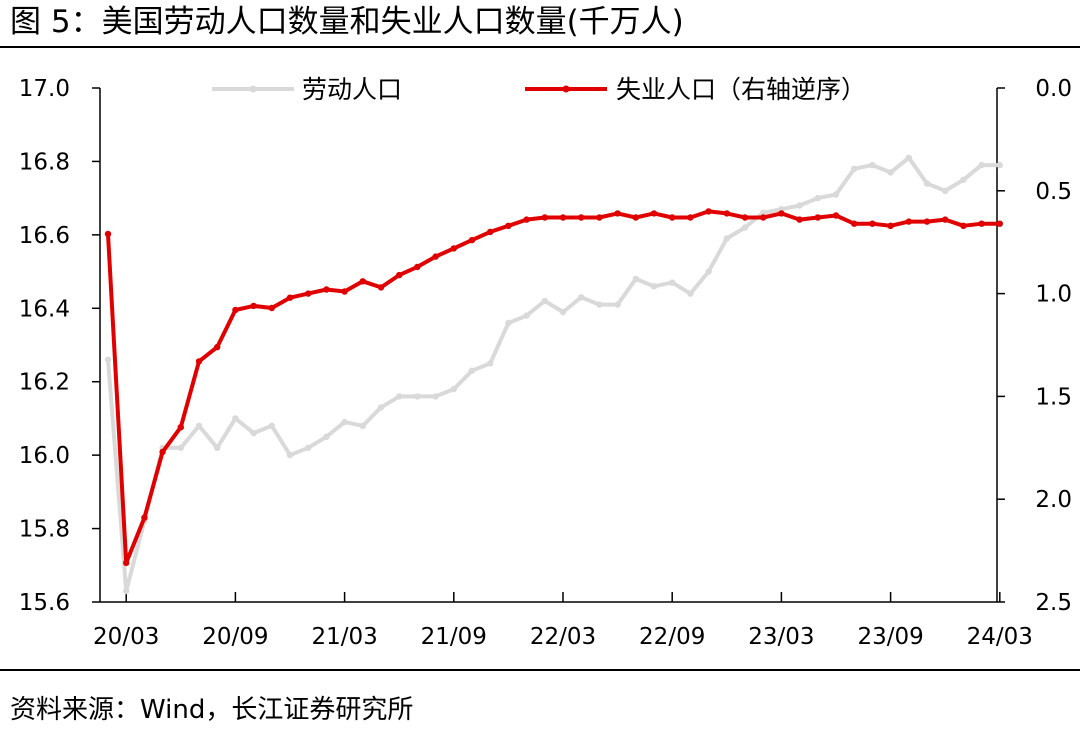  Describe the element at coordinates (44, 309) in the screenshot. I see `left-tick-label: 16.4` at that location.